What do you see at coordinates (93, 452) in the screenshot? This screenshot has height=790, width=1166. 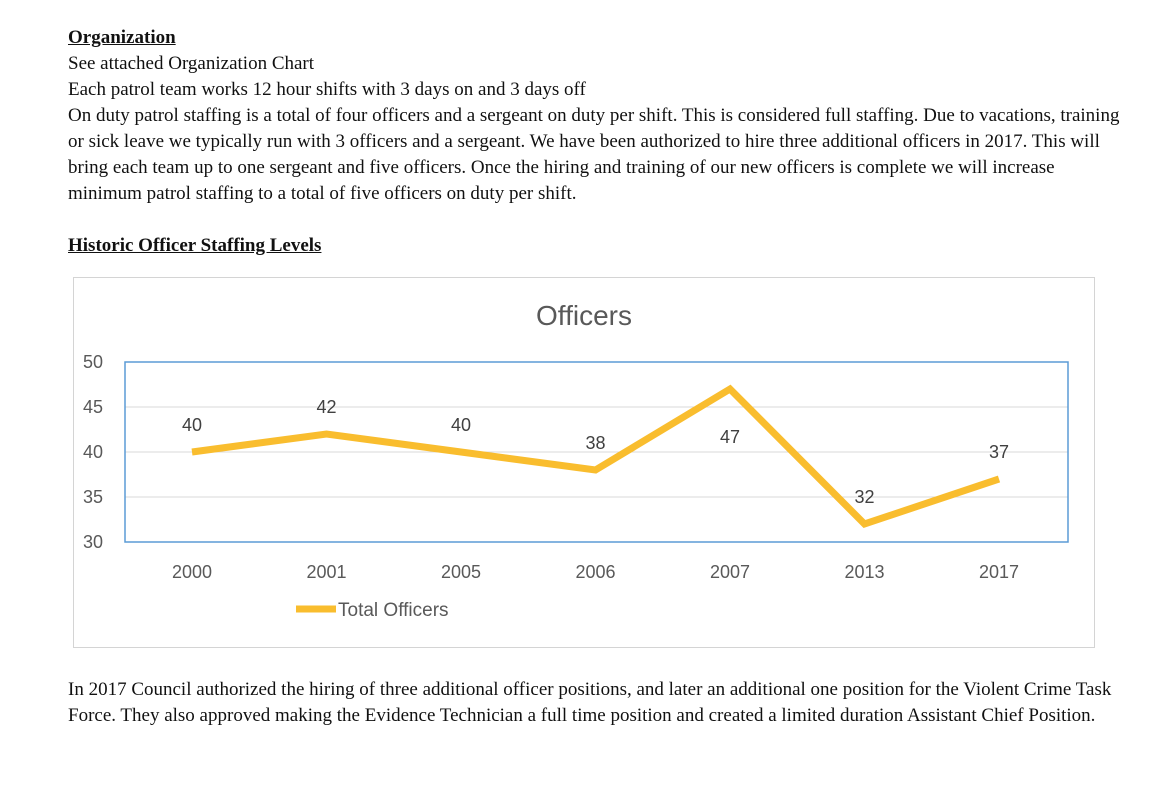 I see `y-tick-label: 40` at bounding box center [93, 452].